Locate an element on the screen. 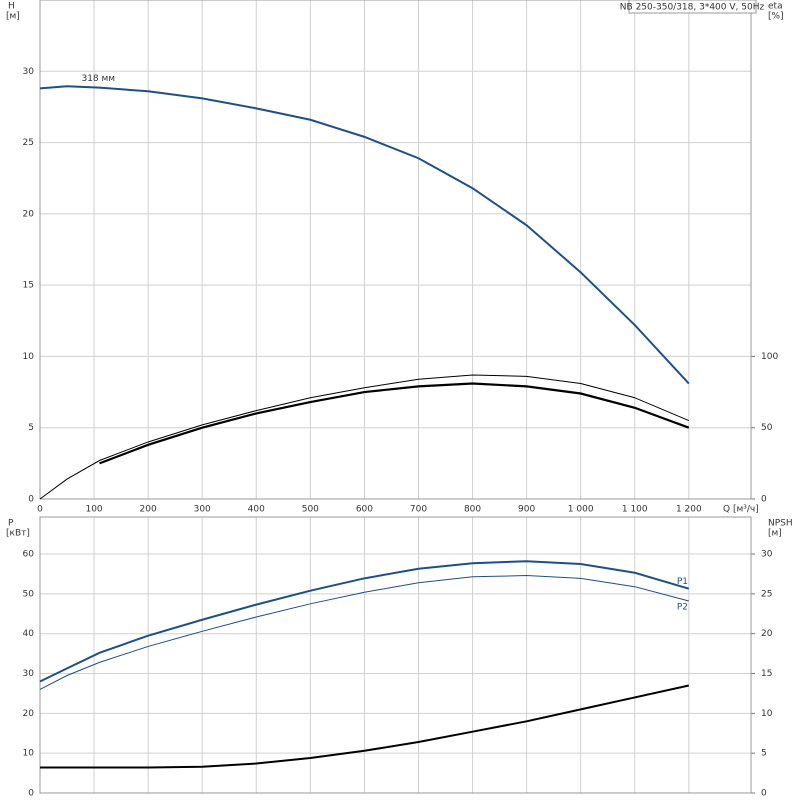 This screenshot has height=800, width=800. series-label: P2 is located at coordinates (682, 608).